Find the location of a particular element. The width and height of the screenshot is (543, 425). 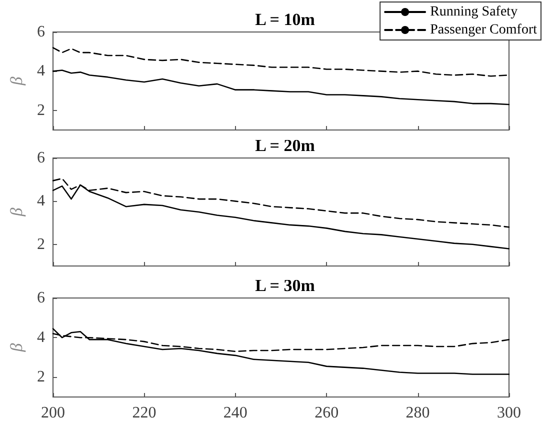

chart-title: L = 20m is located at coordinates (285, 145).